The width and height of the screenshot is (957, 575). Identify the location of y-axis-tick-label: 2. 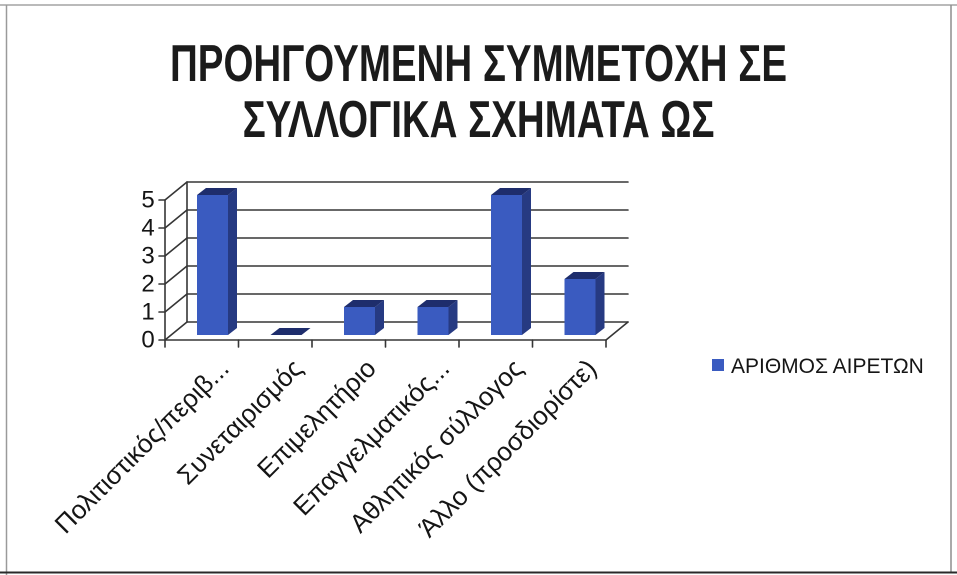
(147, 284).